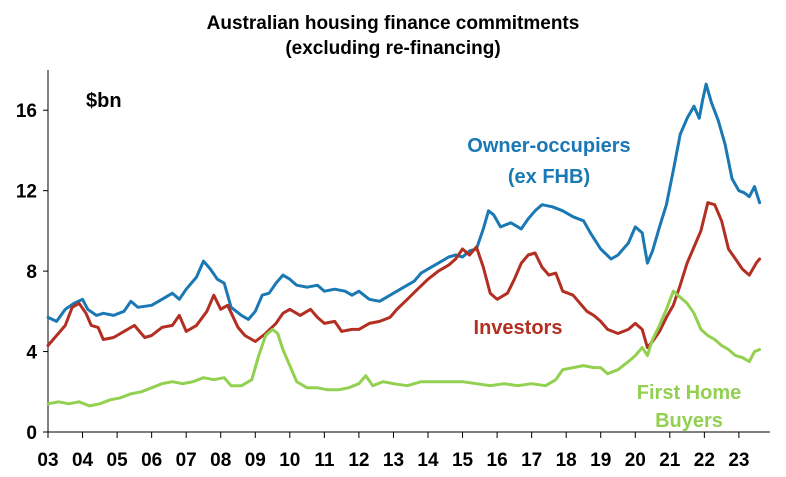 The image size is (786, 477). Describe the element at coordinates (635, 460) in the screenshot. I see `x-tick-label: 20` at that location.